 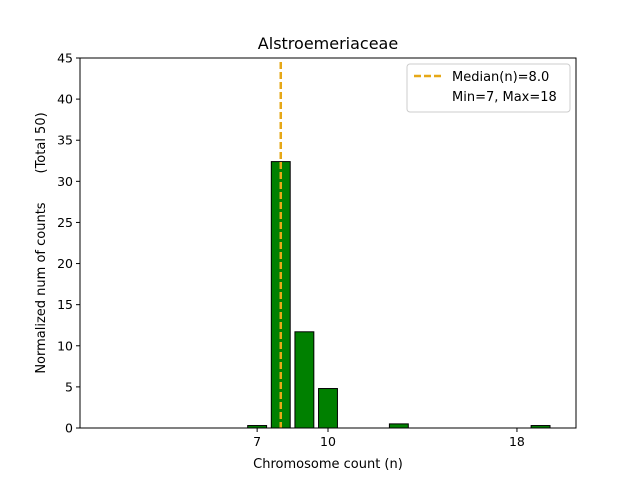 I want to click on y-tick-label: 0, so click(x=69, y=428).